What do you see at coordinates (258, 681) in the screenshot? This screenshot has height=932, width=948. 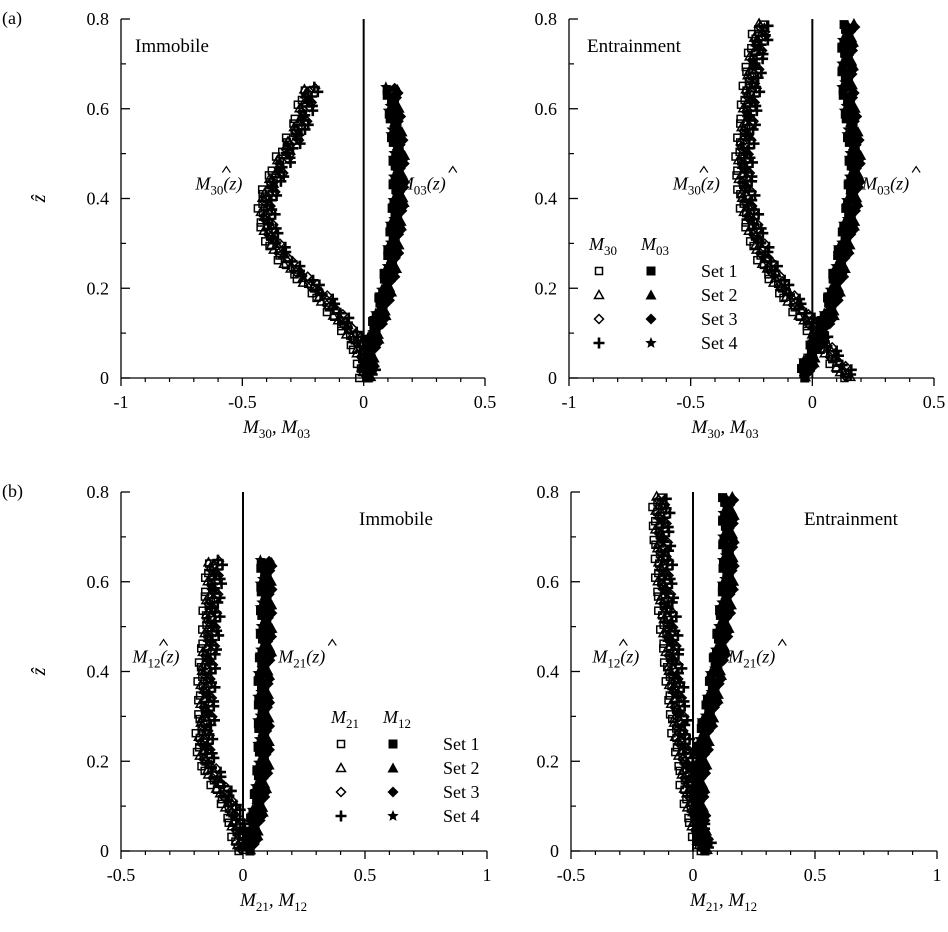 I see `point-m21-set1` at bounding box center [258, 681].